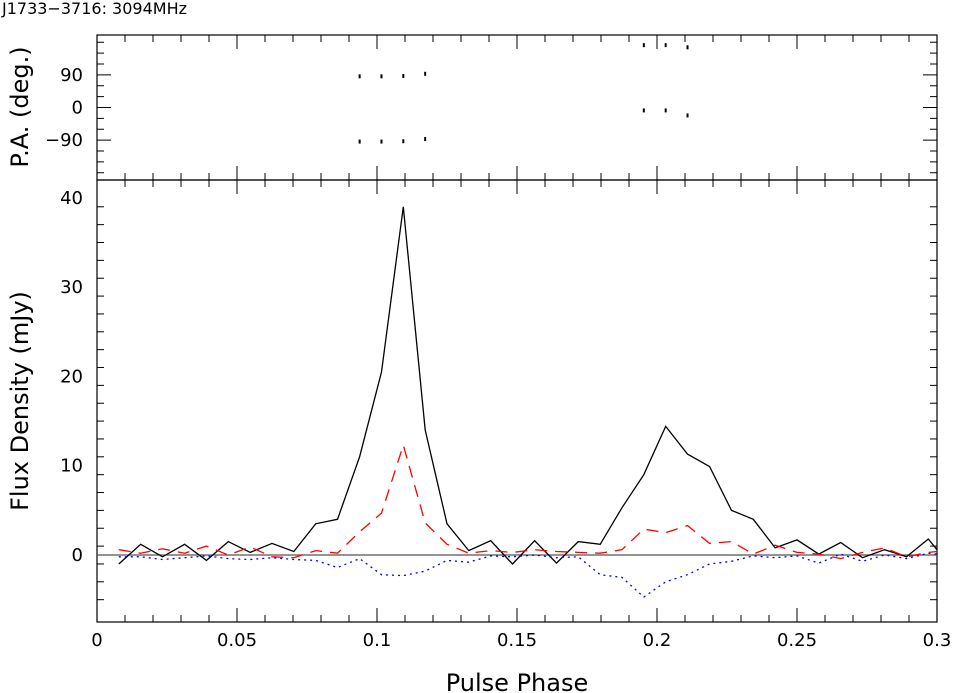 The height and width of the screenshot is (693, 954). What do you see at coordinates (20, 106) in the screenshot?
I see `pa-ylabel: P.A. (deg.)` at bounding box center [20, 106].